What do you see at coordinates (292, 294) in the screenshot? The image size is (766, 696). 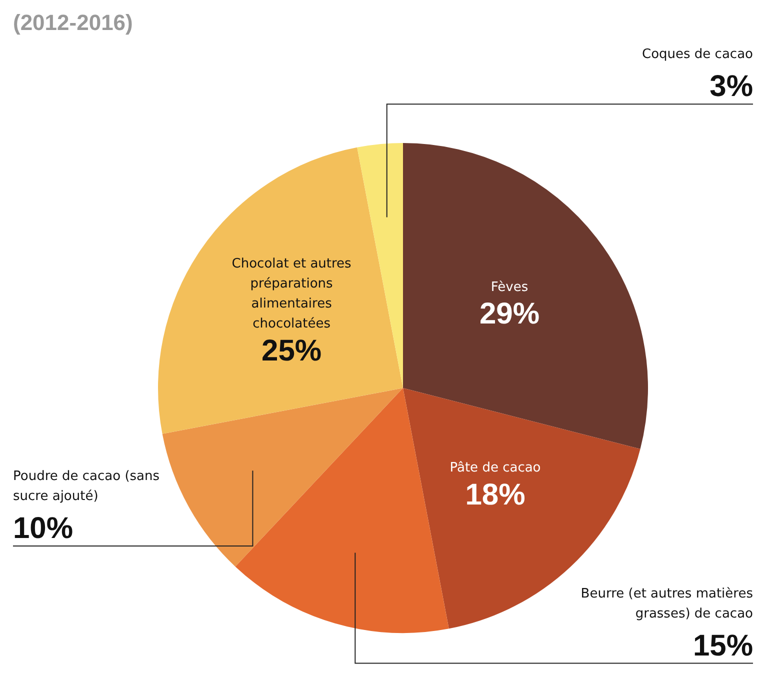 I see `slice-label: Chocolat et autres préparations alimentaires chocolatées` at bounding box center [292, 294].